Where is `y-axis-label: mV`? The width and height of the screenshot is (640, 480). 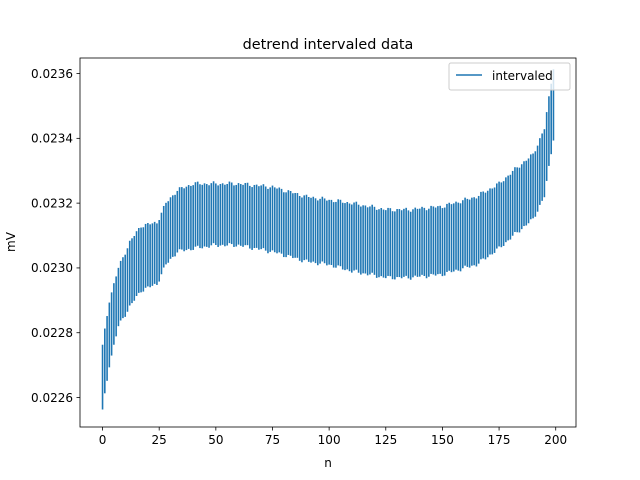 y-axis-label: mV is located at coordinates (11, 241).